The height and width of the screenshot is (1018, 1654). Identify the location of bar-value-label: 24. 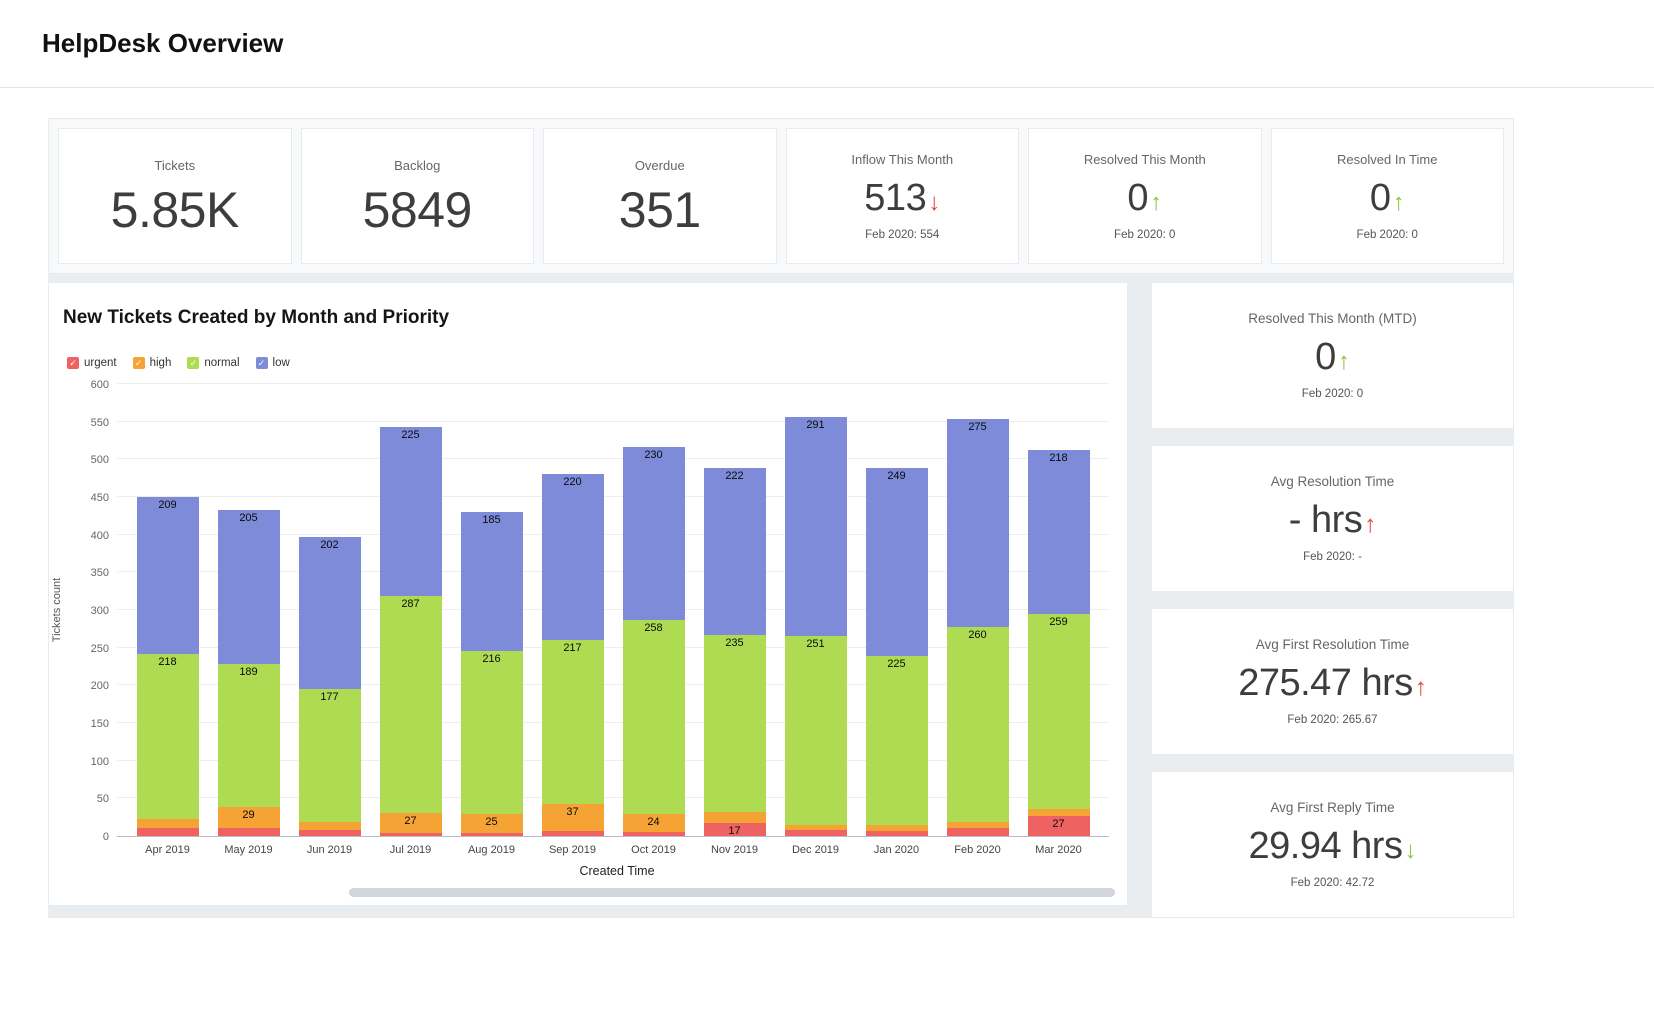
(653, 822).